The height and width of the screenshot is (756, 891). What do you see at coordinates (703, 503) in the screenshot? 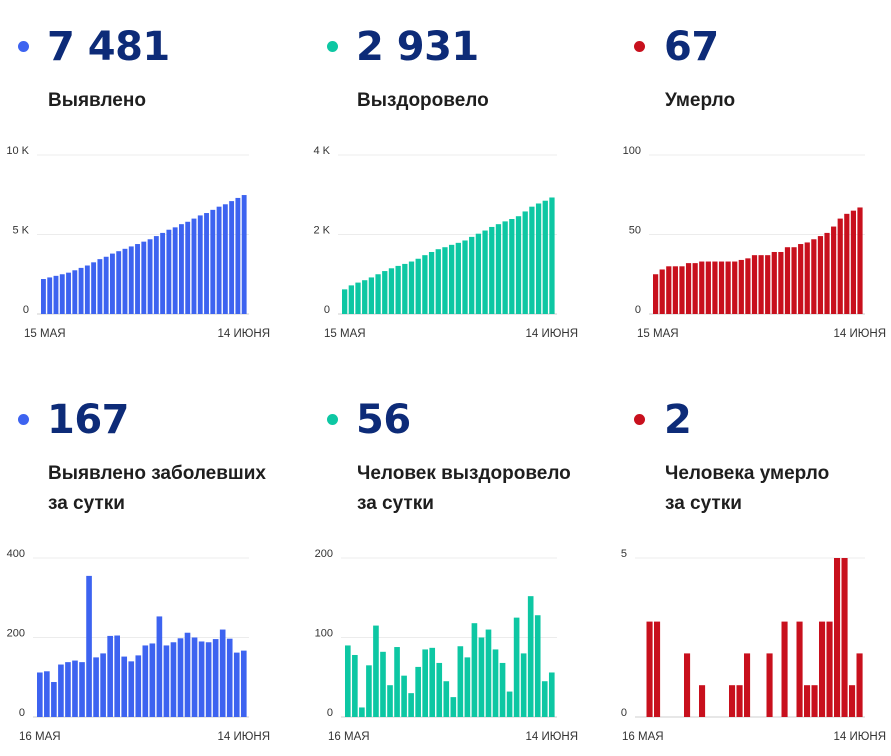
I see `stat-label-daily-deaths-line2: за сутки` at bounding box center [703, 503].